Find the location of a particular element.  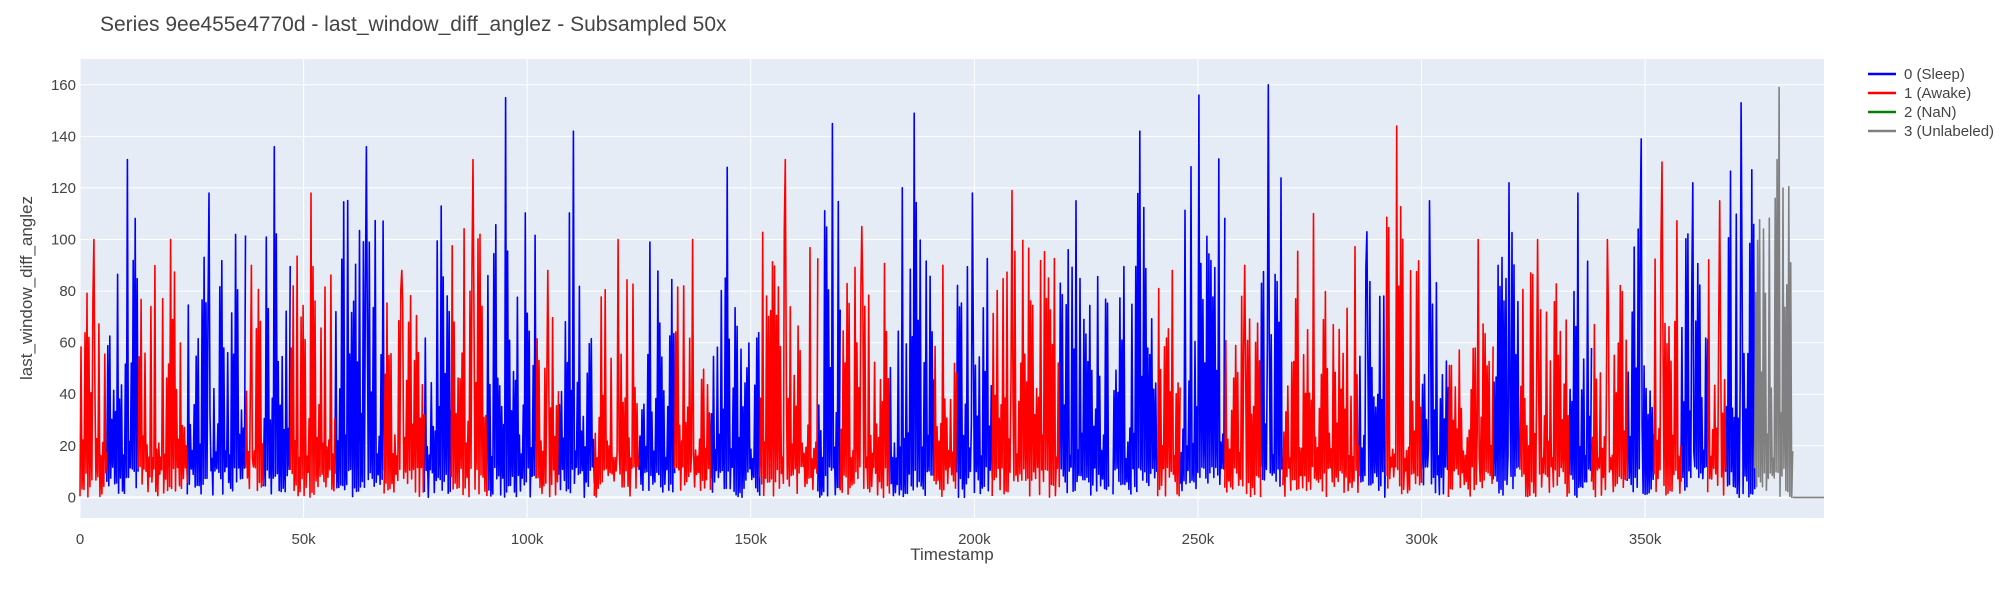

legend-label: 3 (Unlabeled) is located at coordinates (1949, 131).